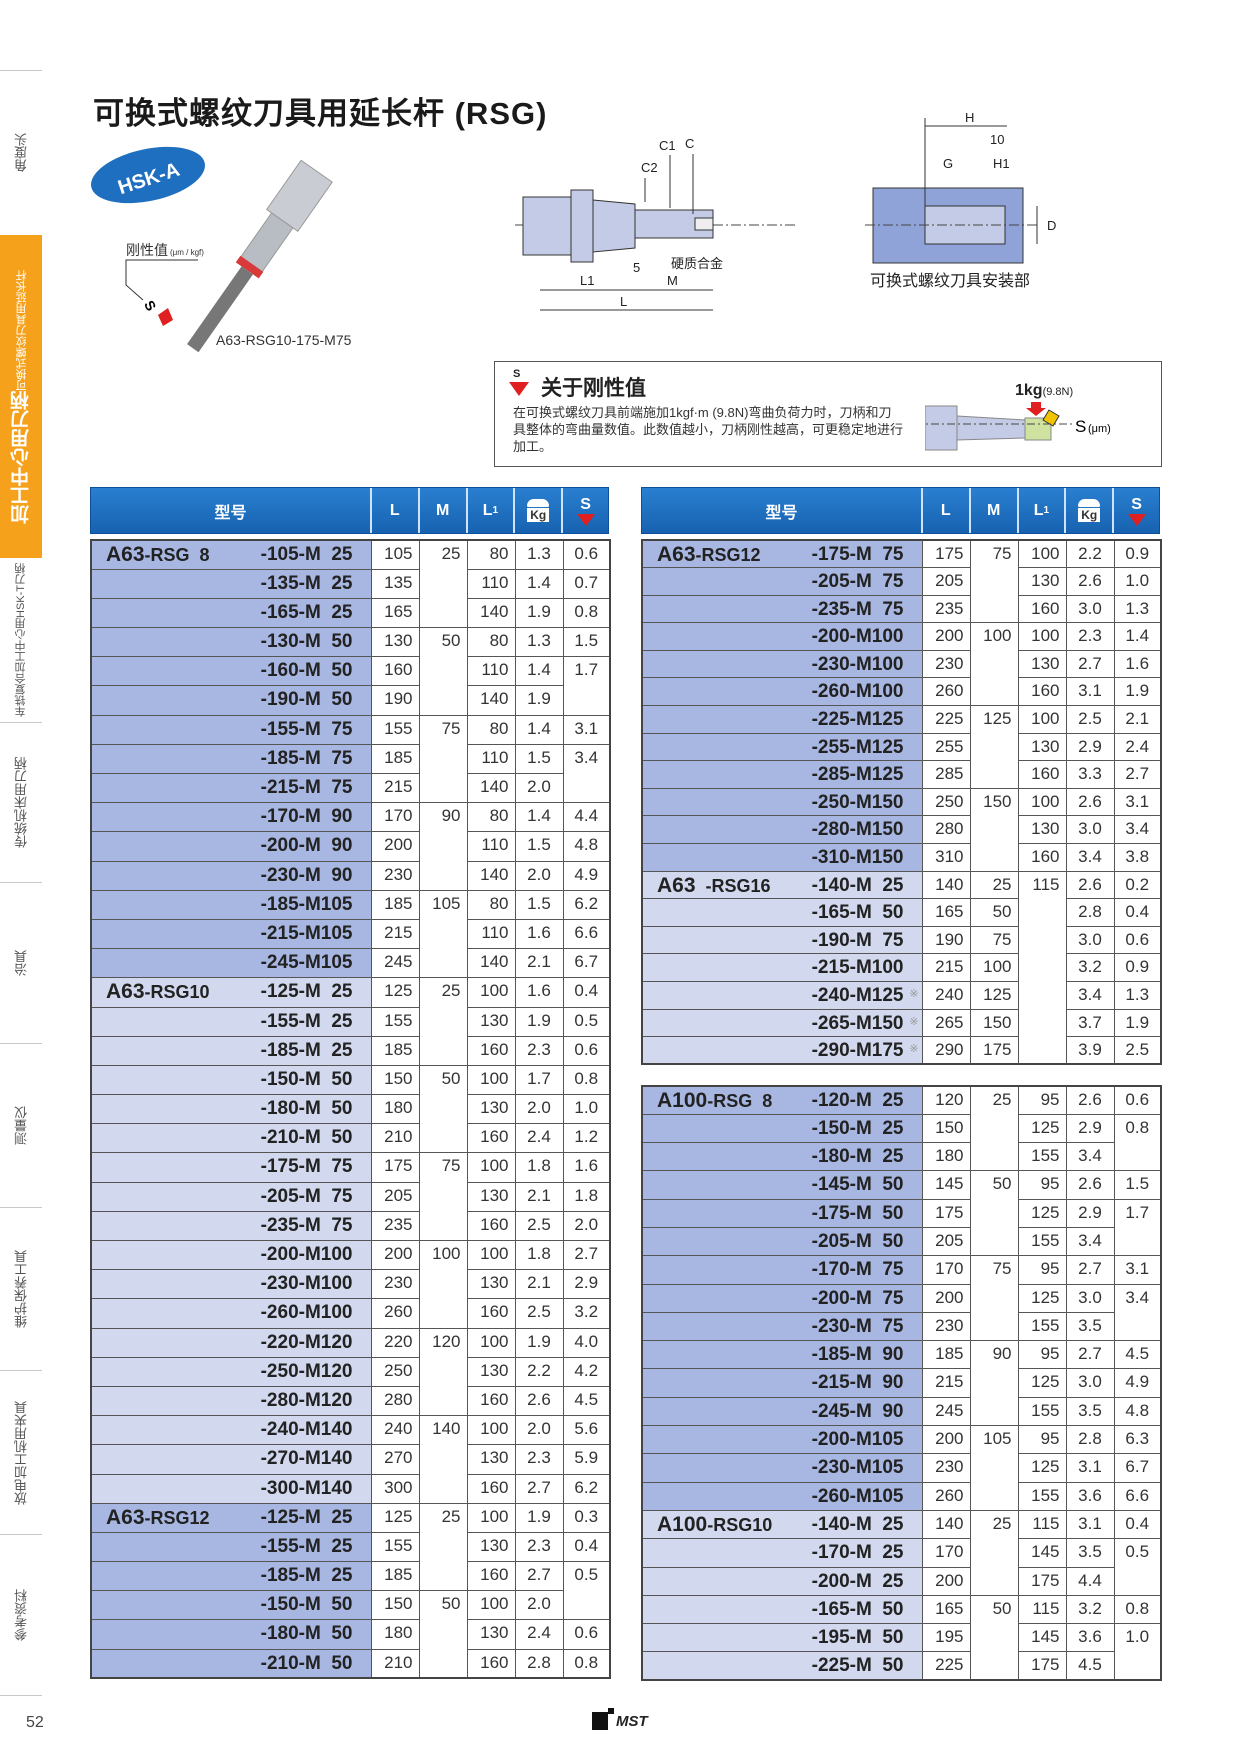 The height and width of the screenshot is (1754, 1241). I want to click on sidebar-item-label: 测量仪, so click(21, 1125).